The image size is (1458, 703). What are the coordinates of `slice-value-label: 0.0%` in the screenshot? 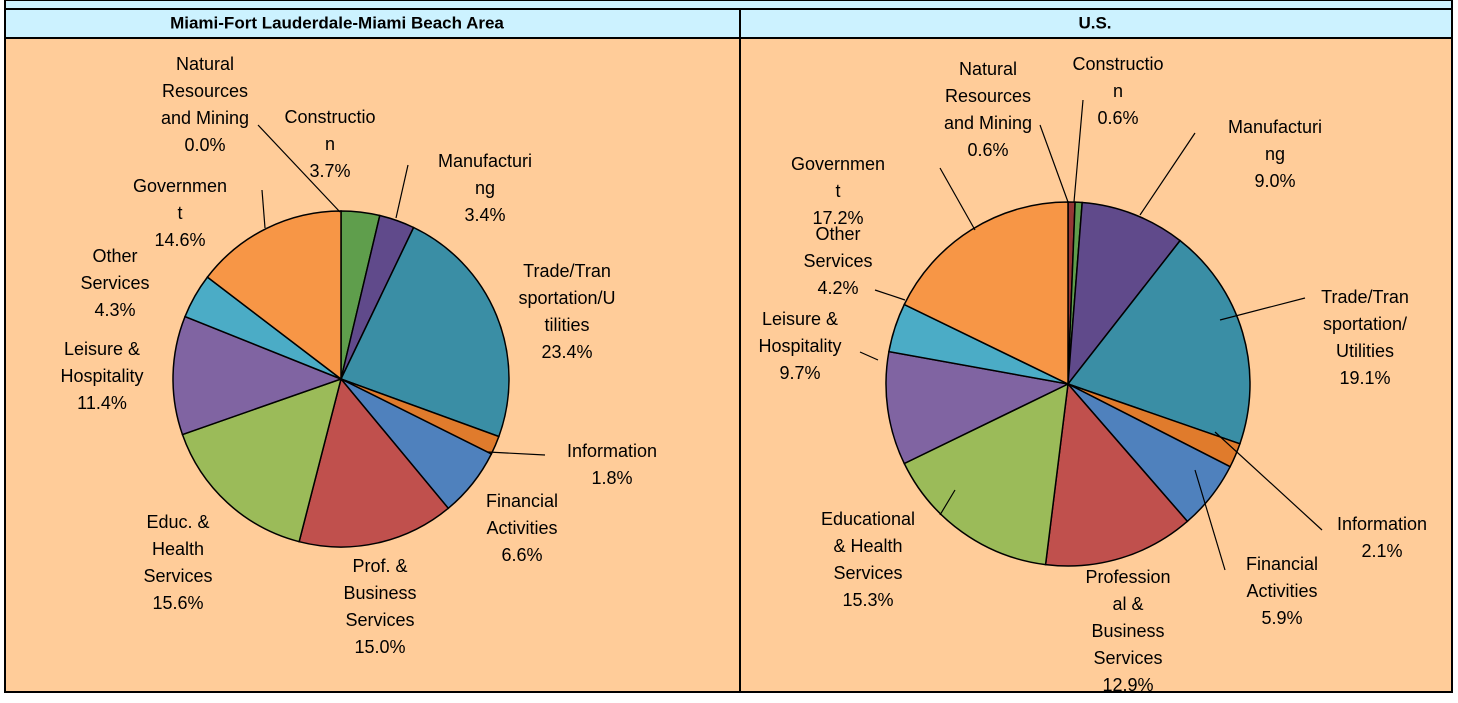 It's located at (204, 145).